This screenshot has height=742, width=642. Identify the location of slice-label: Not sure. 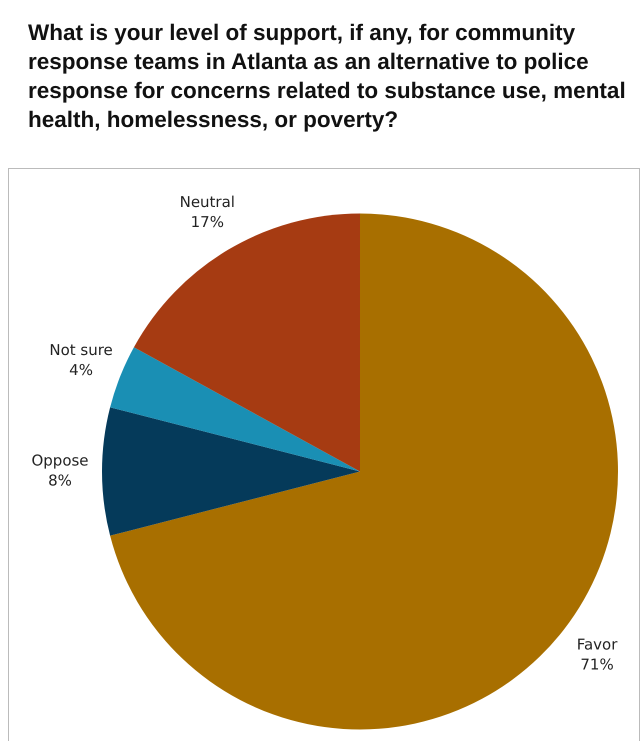
(81, 349).